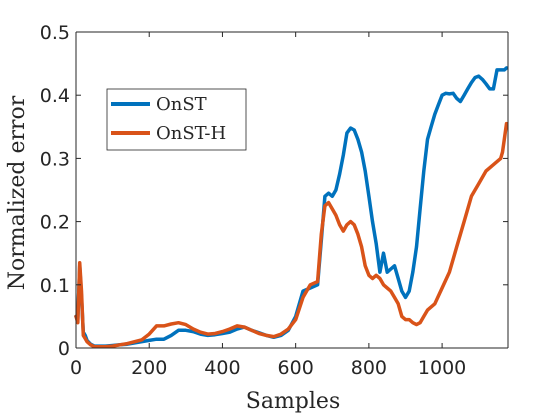 The width and height of the screenshot is (560, 420). Describe the element at coordinates (293, 401) in the screenshot. I see `x-axis-title: Samples` at that location.